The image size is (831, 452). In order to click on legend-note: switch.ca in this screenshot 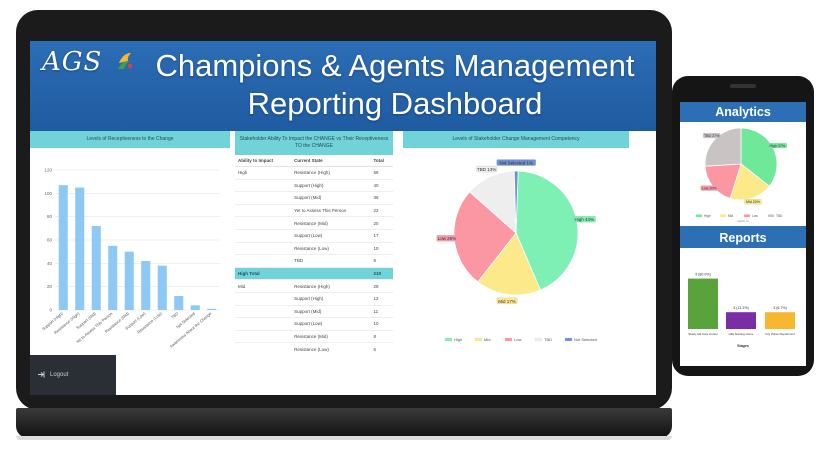, I will do `click(743, 221)`.